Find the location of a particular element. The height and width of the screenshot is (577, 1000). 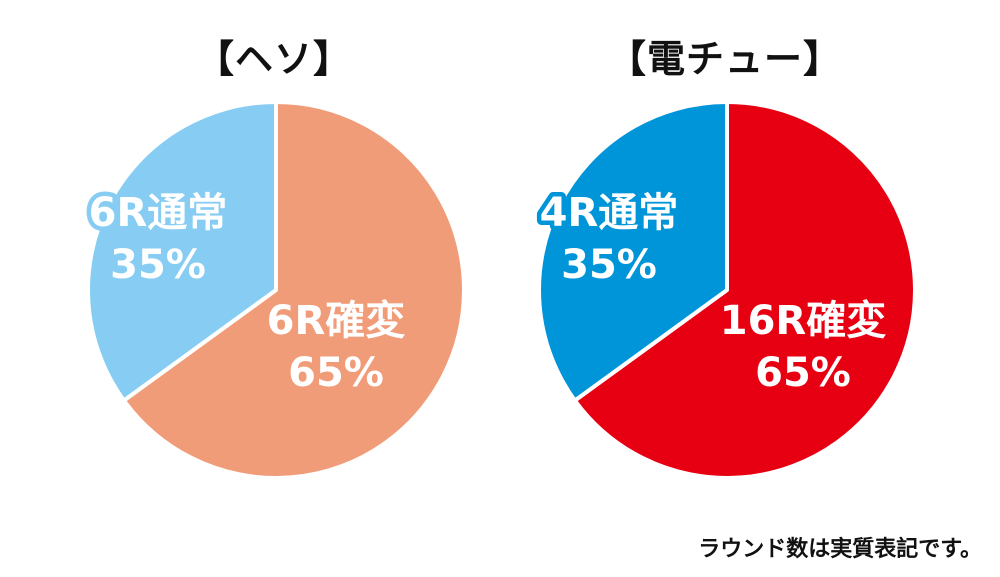

right-chart-title: 【電チュー】 is located at coordinates (724, 59).